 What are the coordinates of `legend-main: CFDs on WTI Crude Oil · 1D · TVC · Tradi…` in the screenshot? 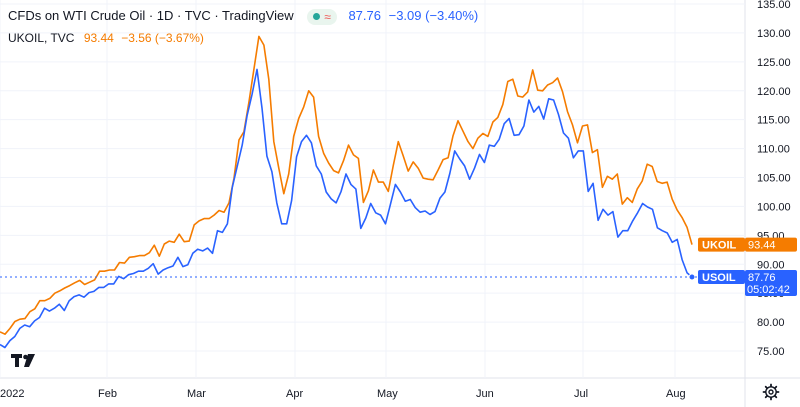 It's located at (243, 16).